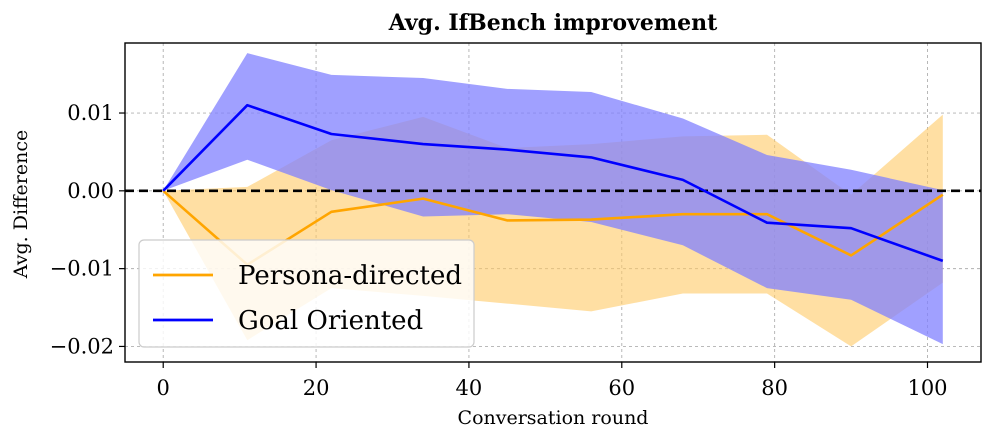 This screenshot has height=443, width=996. I want to click on x-tick-label: 80, so click(774, 388).